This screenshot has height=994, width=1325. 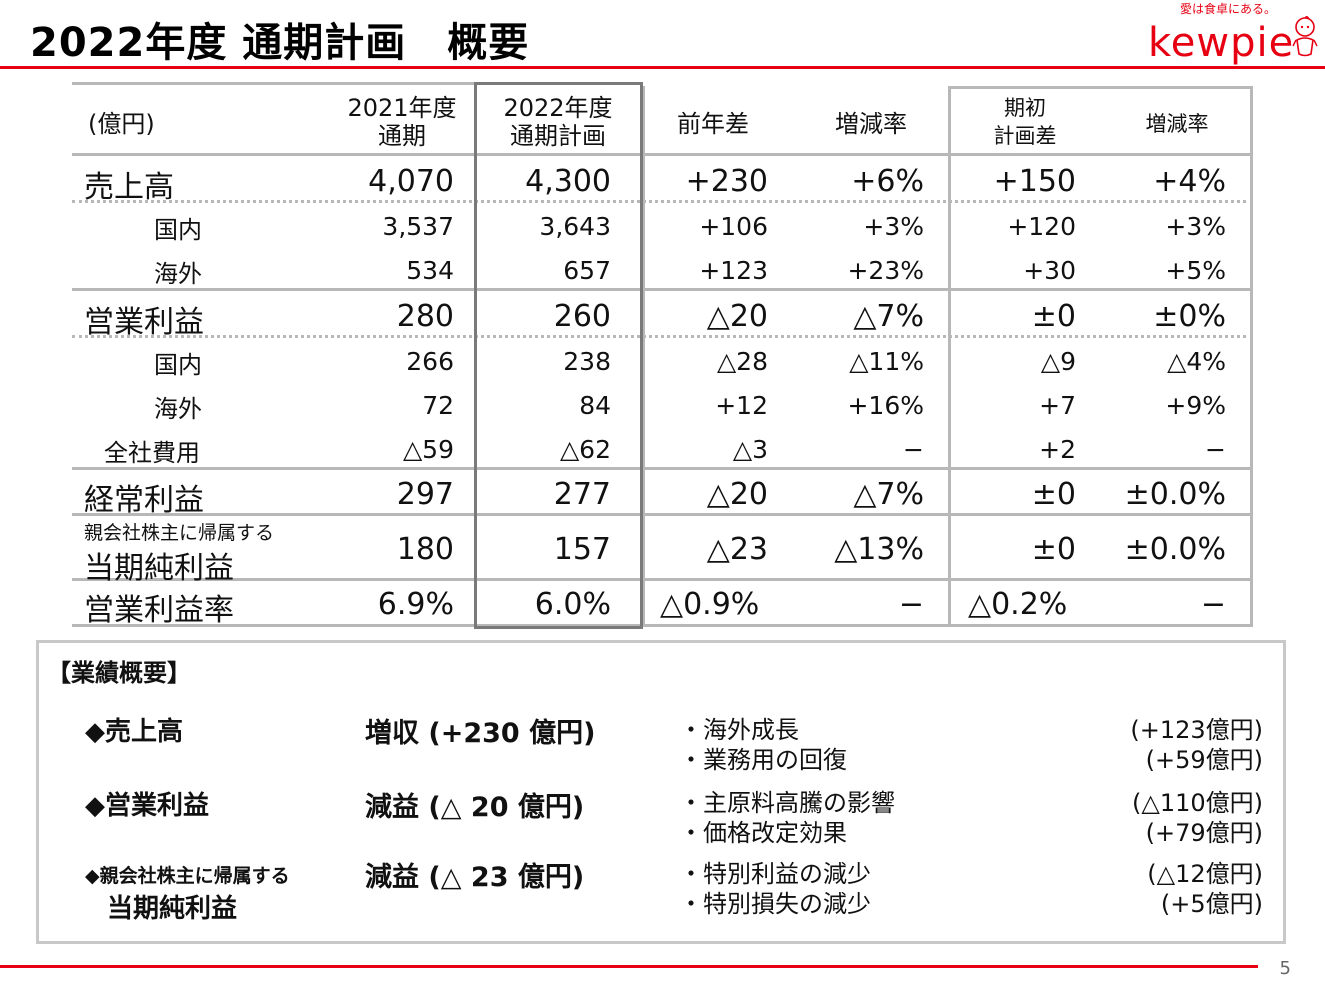 I want to click on summary-item-reasons: ・主原料高騰の影響 ・価格改定効果, so click(x=787, y=818).